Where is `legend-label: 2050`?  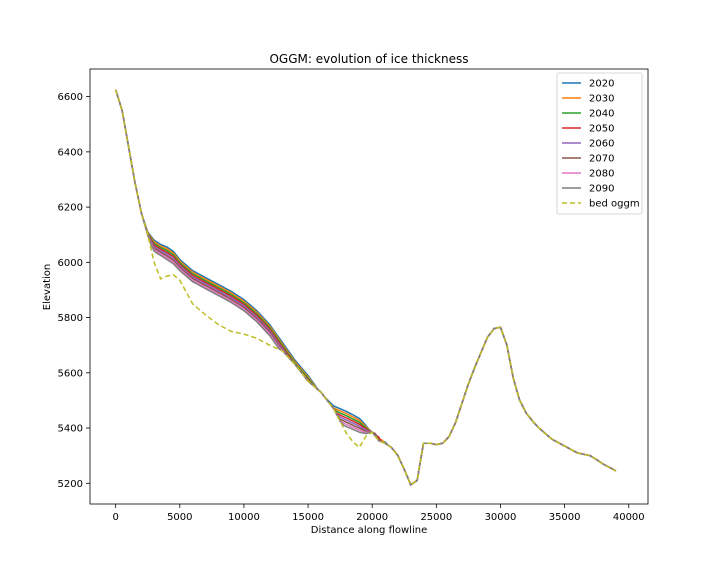
legend-label: 2050 is located at coordinates (601, 129).